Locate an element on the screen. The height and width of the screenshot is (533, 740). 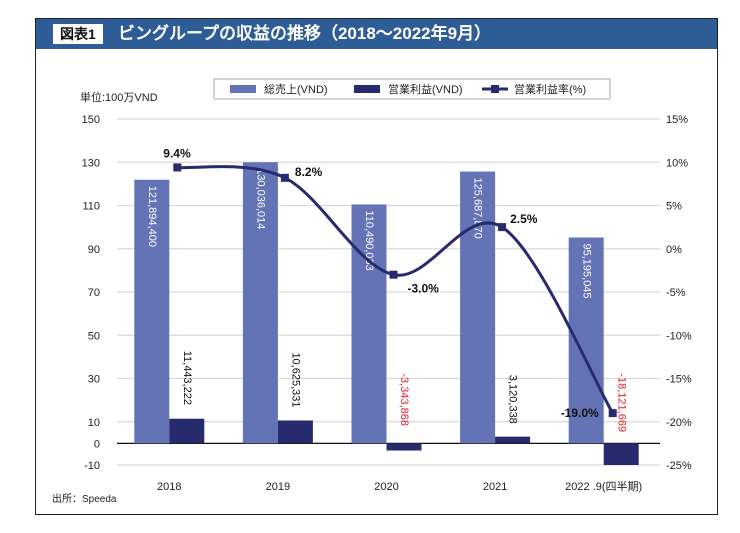
left-tick-label: 90 is located at coordinates (94, 250).